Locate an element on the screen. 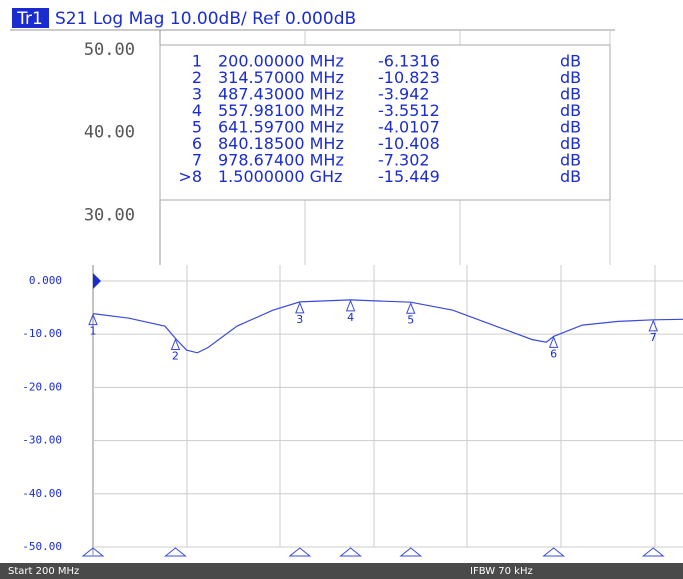 Image resolution: width=683 pixels, height=579 pixels. marker-number: 6 is located at coordinates (553, 353).